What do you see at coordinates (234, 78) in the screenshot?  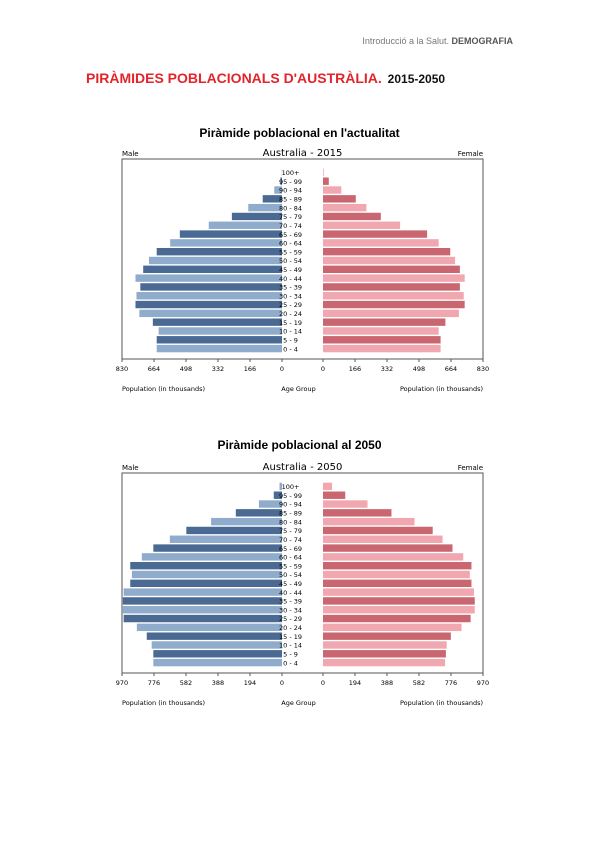 I see `document-title-main: PIRÀMIDES POBLACIONALS D'AUSTRÀLIA.` at bounding box center [234, 78].